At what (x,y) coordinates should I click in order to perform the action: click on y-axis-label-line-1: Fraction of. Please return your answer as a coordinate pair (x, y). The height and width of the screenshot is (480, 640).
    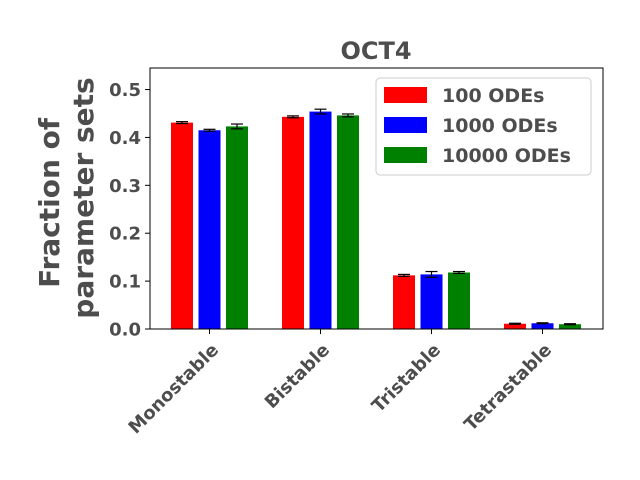
    Looking at the image, I should click on (49, 202).